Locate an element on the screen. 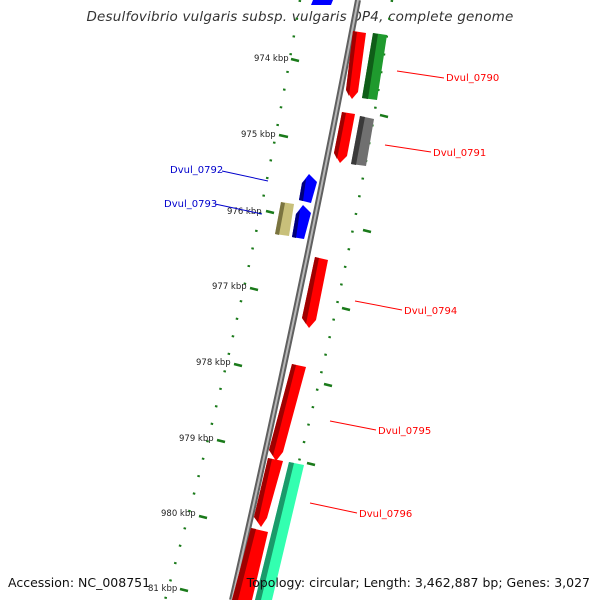 The height and width of the screenshot is (600, 600). gene-dvul-0795-red is located at coordinates (287, 412).